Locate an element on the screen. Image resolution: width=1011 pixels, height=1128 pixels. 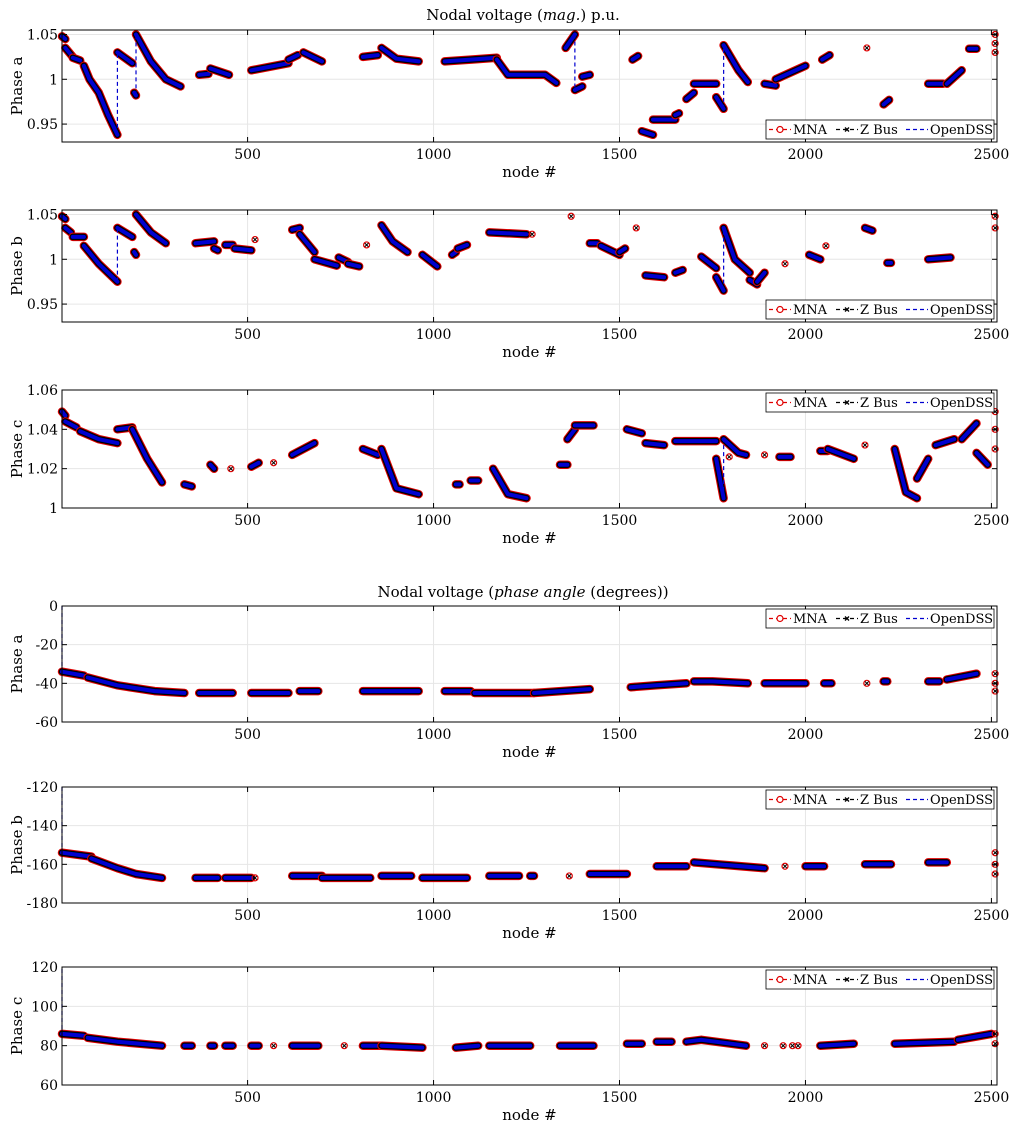
y-tick-label: -160 is located at coordinates (42, 865).